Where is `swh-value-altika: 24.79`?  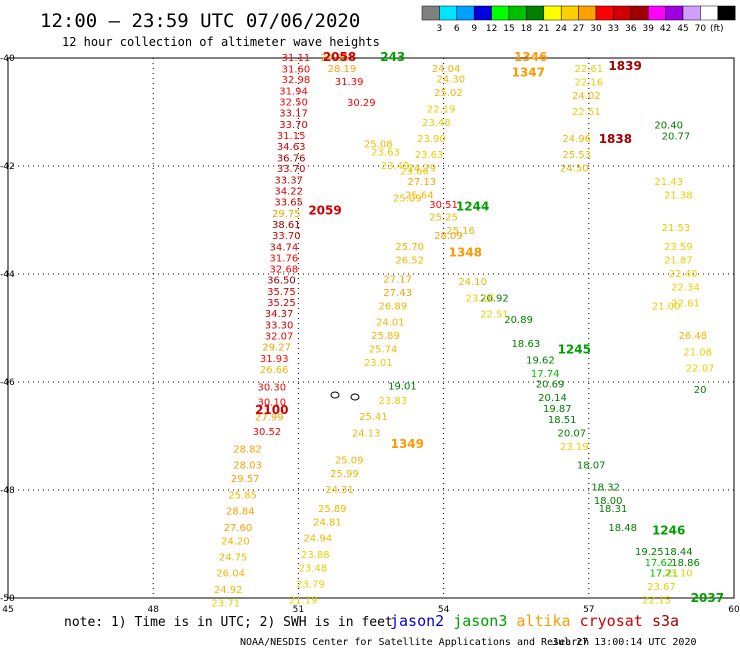
swh-value-altika: 24.79 is located at coordinates (421, 169).